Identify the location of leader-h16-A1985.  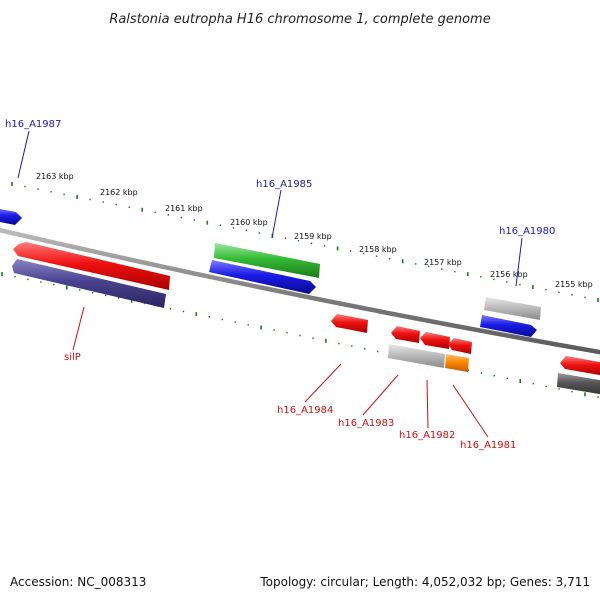
(276, 214).